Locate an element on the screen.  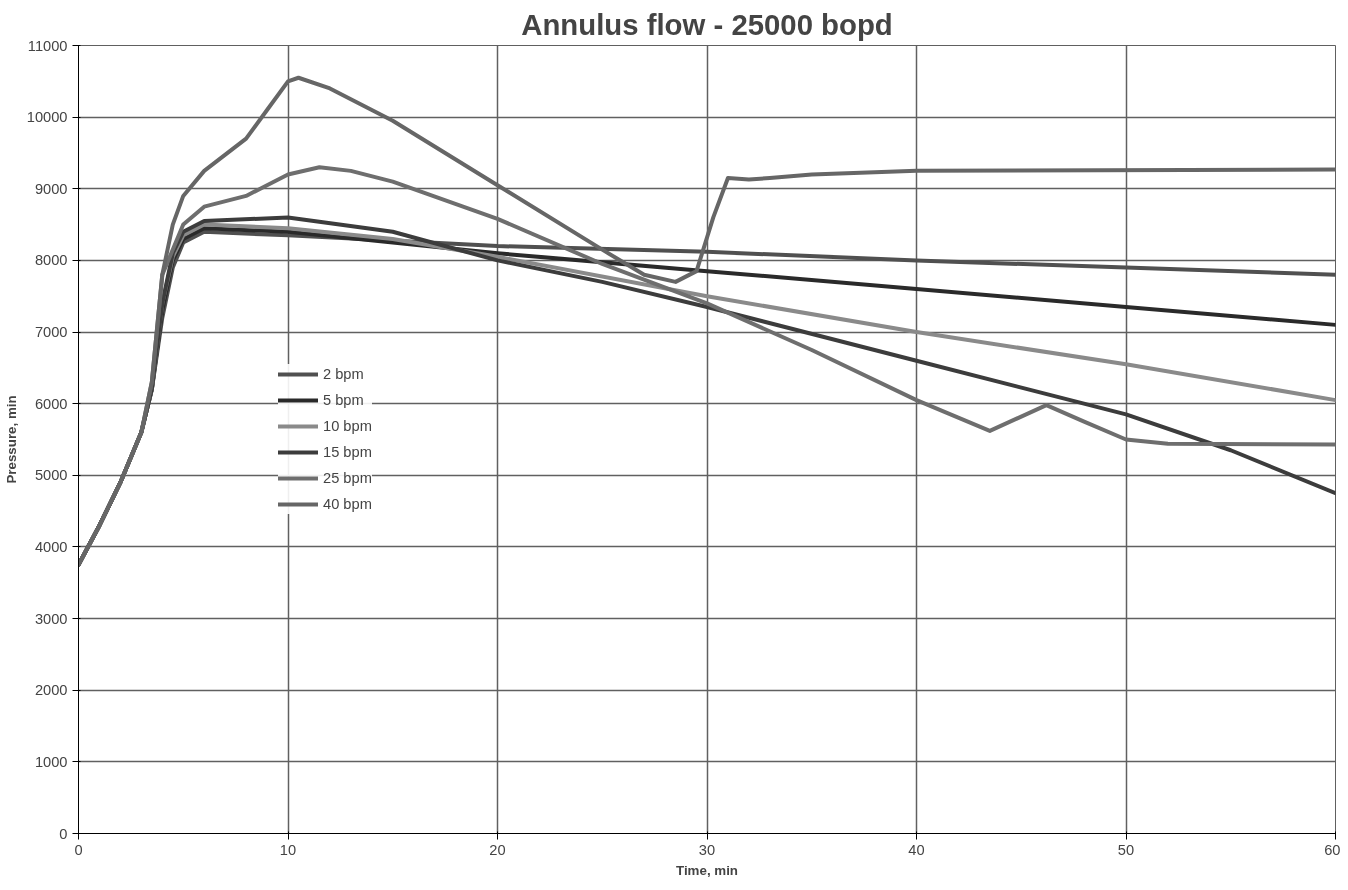
y-tick-label: 1000 is located at coordinates (51, 761).